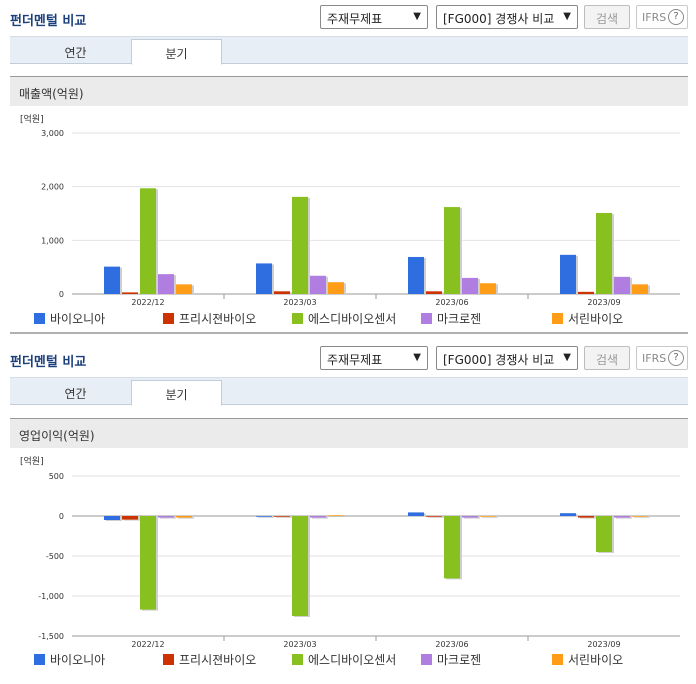 Image resolution: width=696 pixels, height=684 pixels. Describe the element at coordinates (51, 596) in the screenshot. I see `y-tick-label: -1,000` at that location.